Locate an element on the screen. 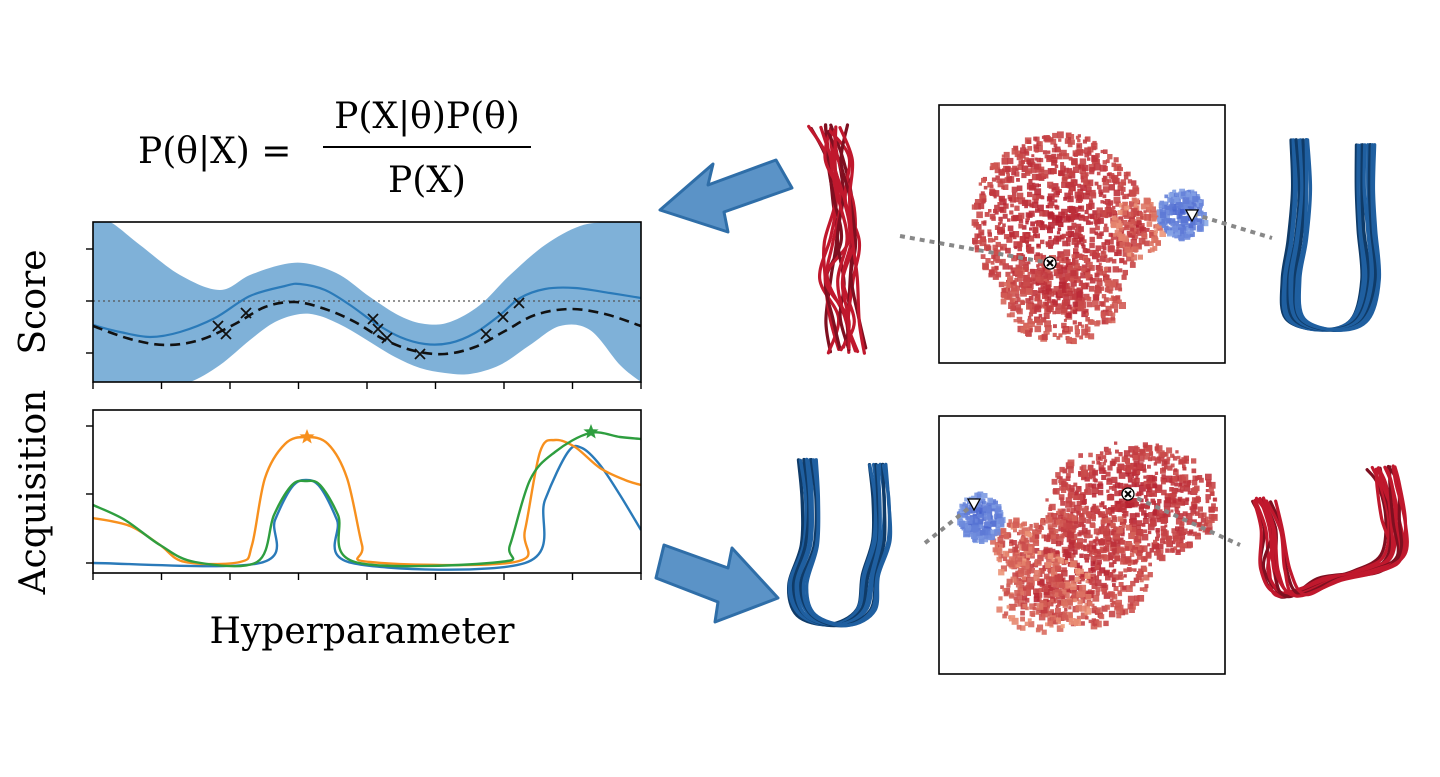 The height and width of the screenshot is (777, 1440). acquisition-curve-orange is located at coordinates (367, 501).